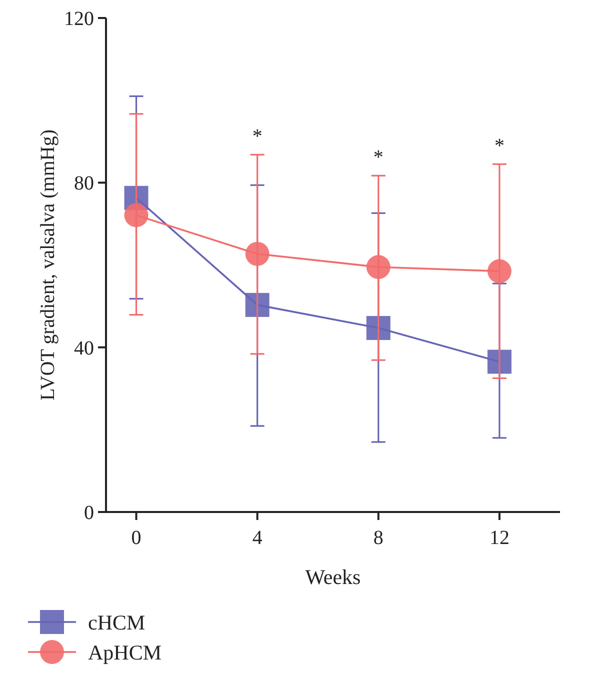 The height and width of the screenshot is (698, 600). What do you see at coordinates (48, 265) in the screenshot?
I see `y-axis-title: LVOT gradient, valsalva (mmHg)` at bounding box center [48, 265].